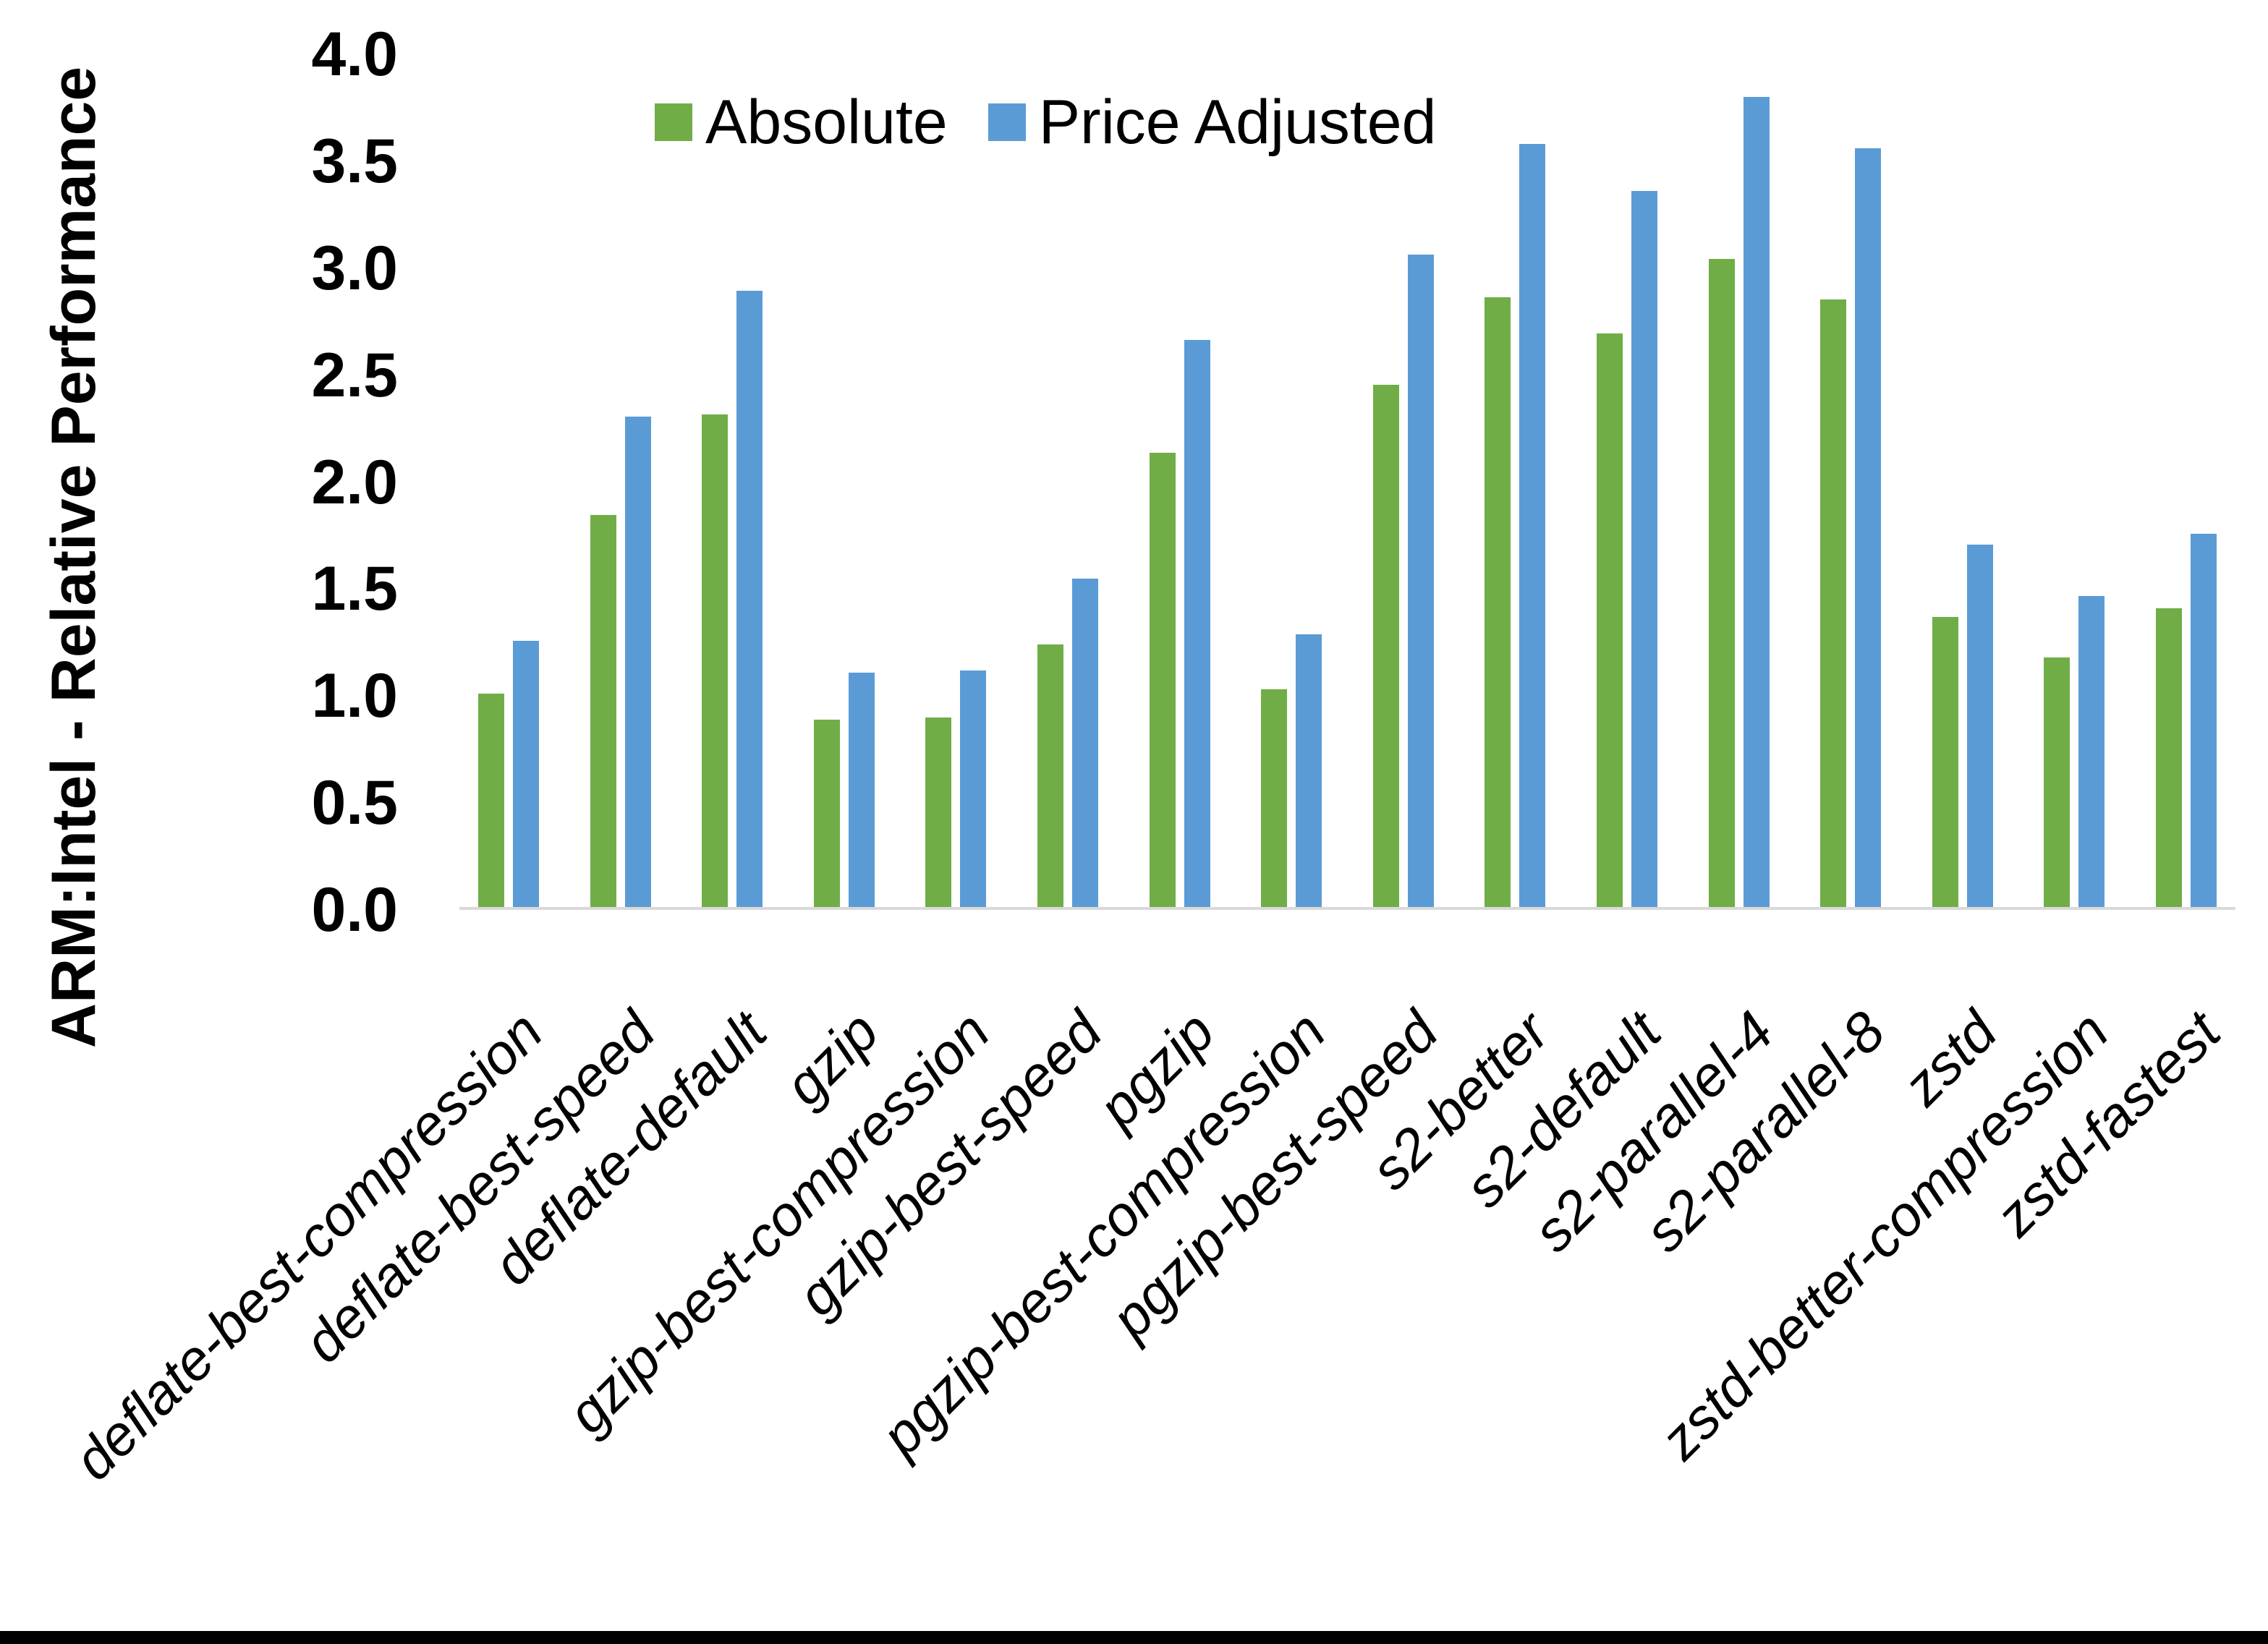 The image size is (2268, 1644). I want to click on bottom-border-line, so click(1134, 1637).